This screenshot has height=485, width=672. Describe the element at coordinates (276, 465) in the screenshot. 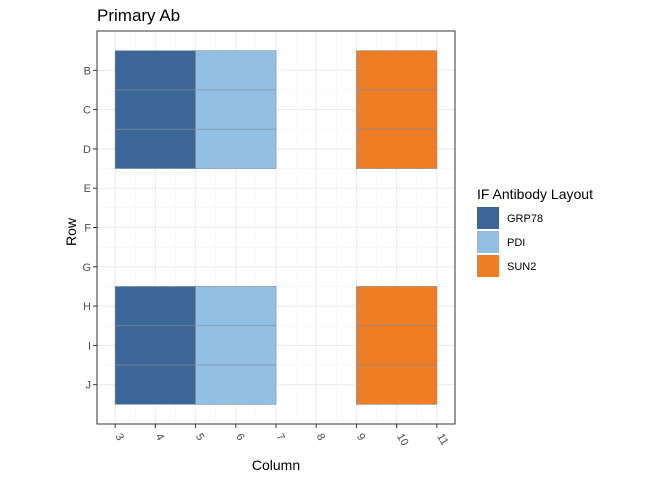

I see `x-axis-title: Column` at that location.